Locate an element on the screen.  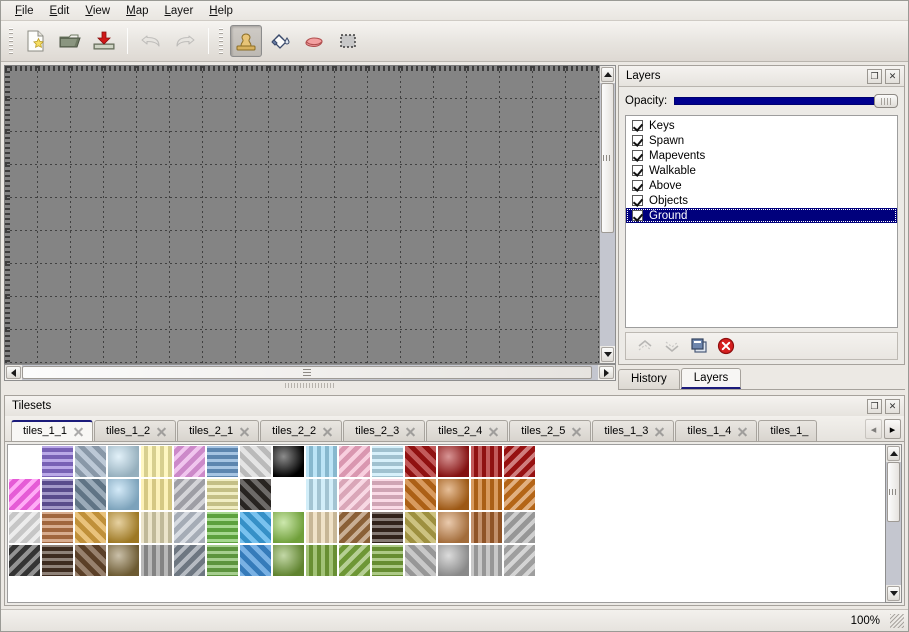
tileset-tab-tiles_1_2: tiles_1_2 is located at coordinates (135, 430).